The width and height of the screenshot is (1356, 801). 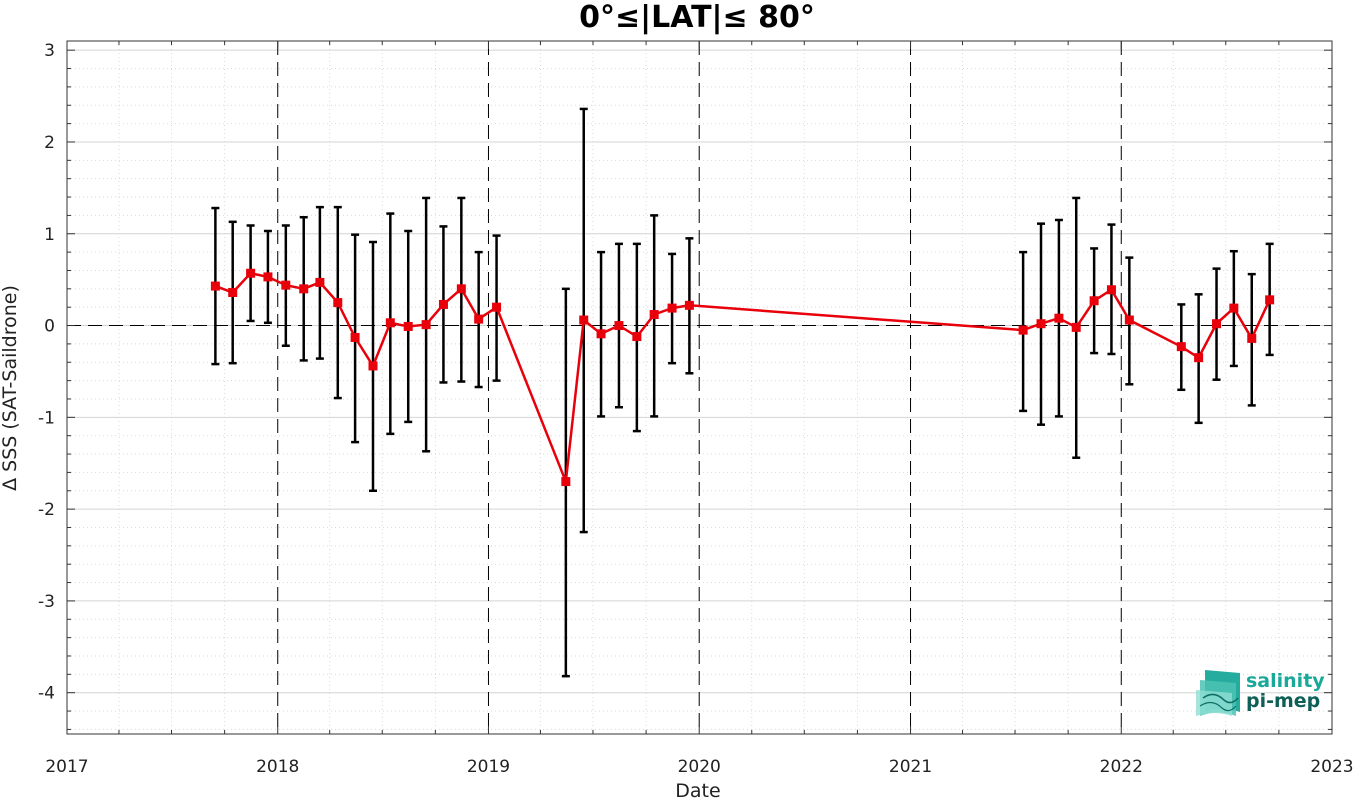 What do you see at coordinates (1331, 767) in the screenshot?
I see `x-tick-label: 2023` at bounding box center [1331, 767].